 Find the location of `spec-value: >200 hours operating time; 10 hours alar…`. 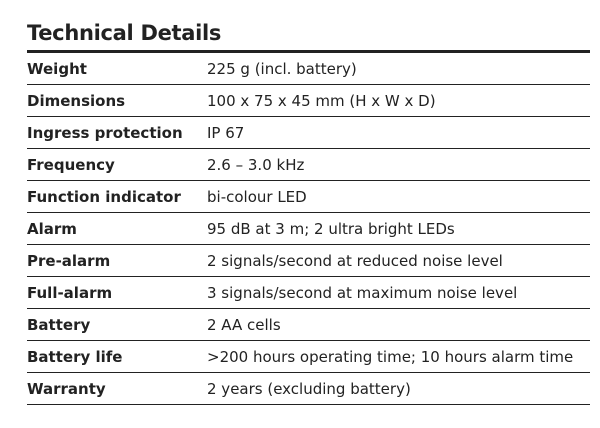

spec-value: >200 hours operating time; 10 hours alar… is located at coordinates (398, 356).